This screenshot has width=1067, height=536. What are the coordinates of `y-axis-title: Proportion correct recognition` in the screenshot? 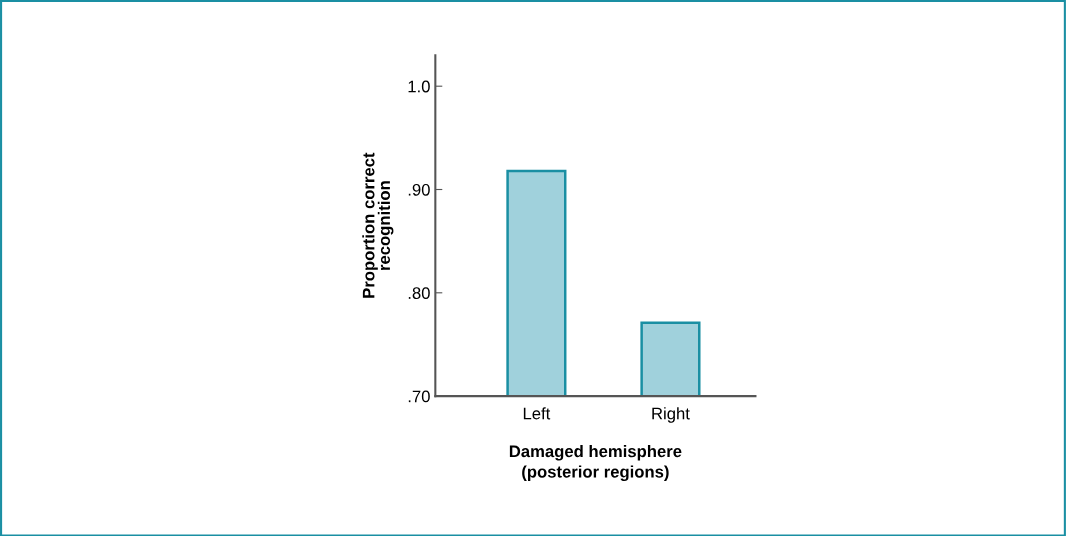 It's located at (378, 225).